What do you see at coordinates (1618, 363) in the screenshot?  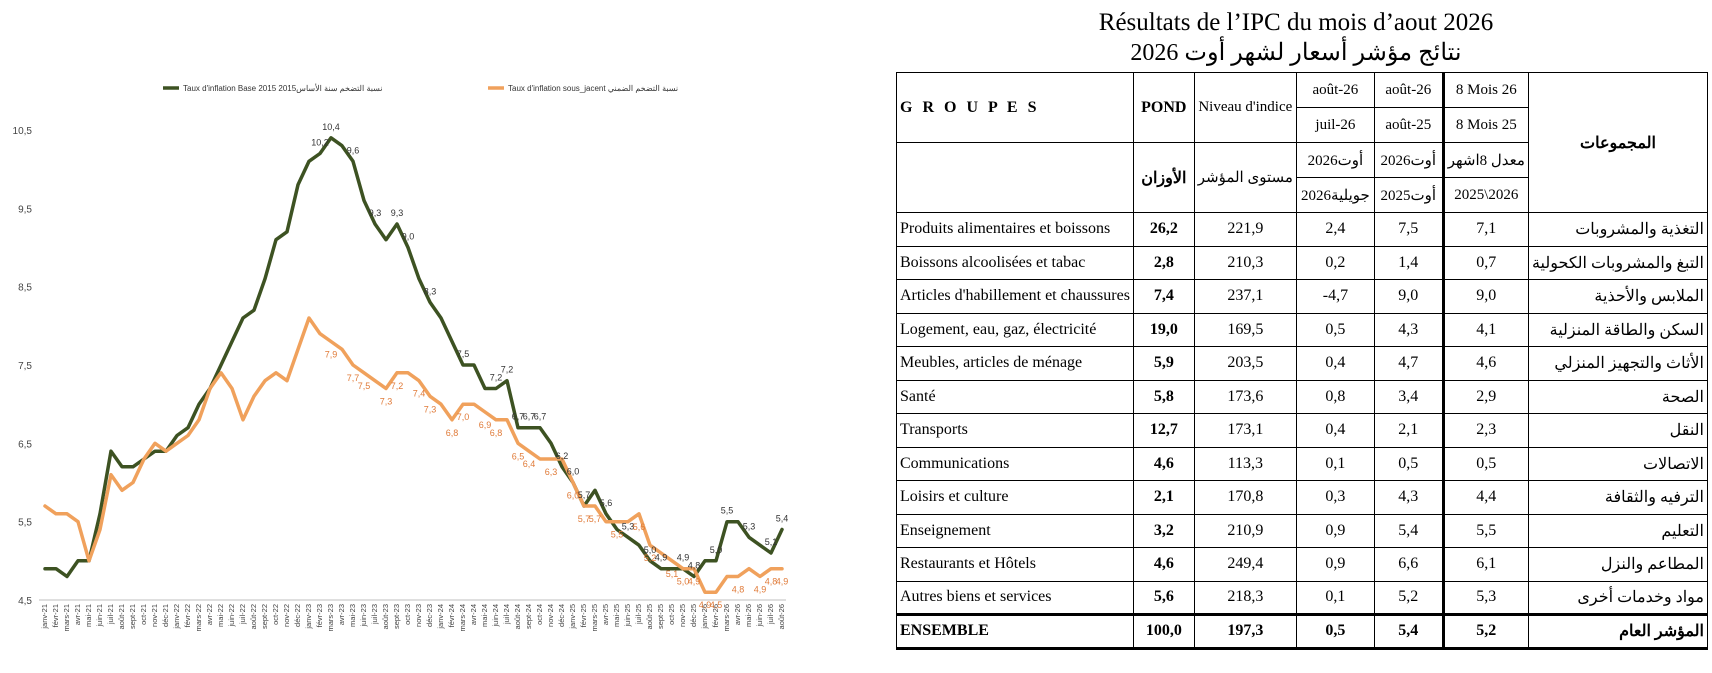 I see `row-group-ar: الأثاث والتجهيز المنزلي` at bounding box center [1618, 363].